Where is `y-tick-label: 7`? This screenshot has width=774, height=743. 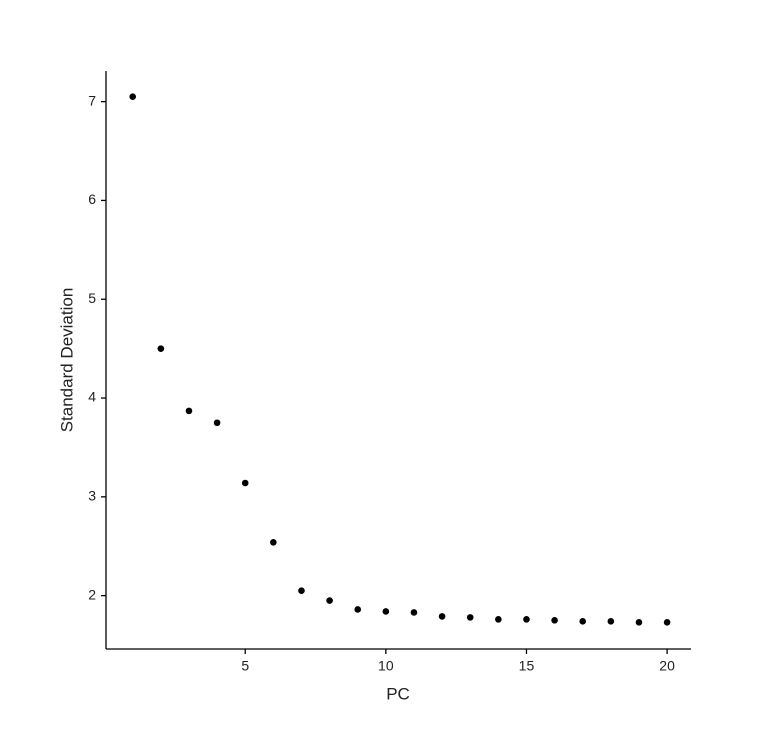 y-tick-label: 7 is located at coordinates (92, 100).